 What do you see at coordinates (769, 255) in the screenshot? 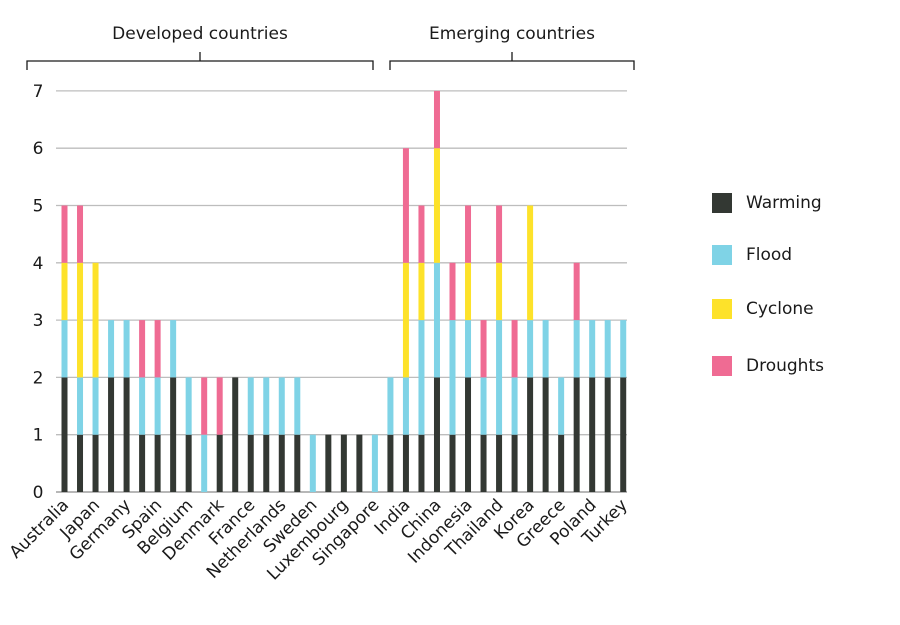
I see `legend-label-flood: Flood` at bounding box center [769, 255].